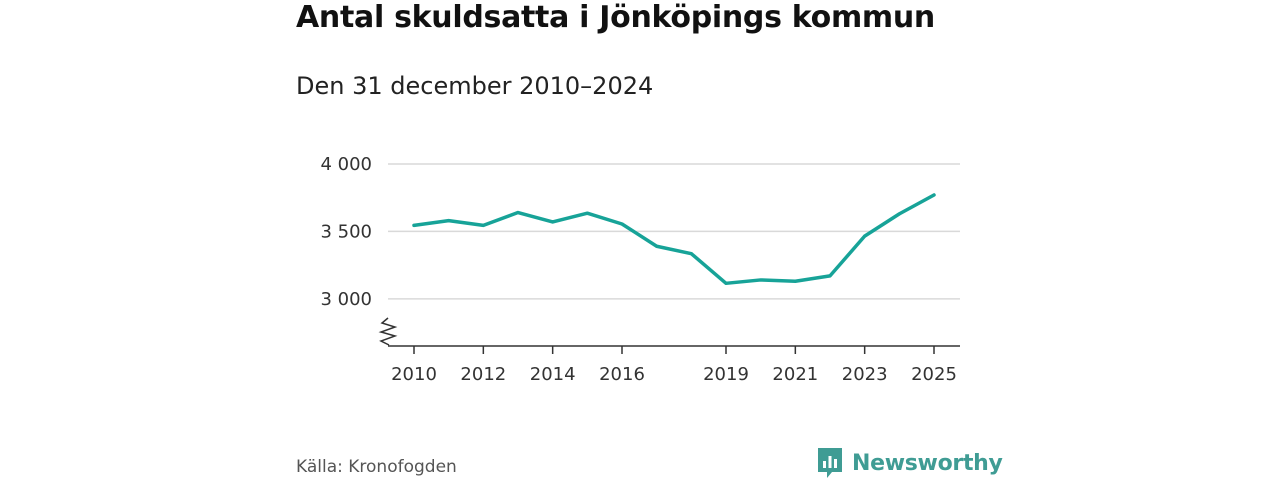 The width and height of the screenshot is (1280, 480). What do you see at coordinates (483, 374) in the screenshot?
I see `x-tick-label: 2012` at bounding box center [483, 374].